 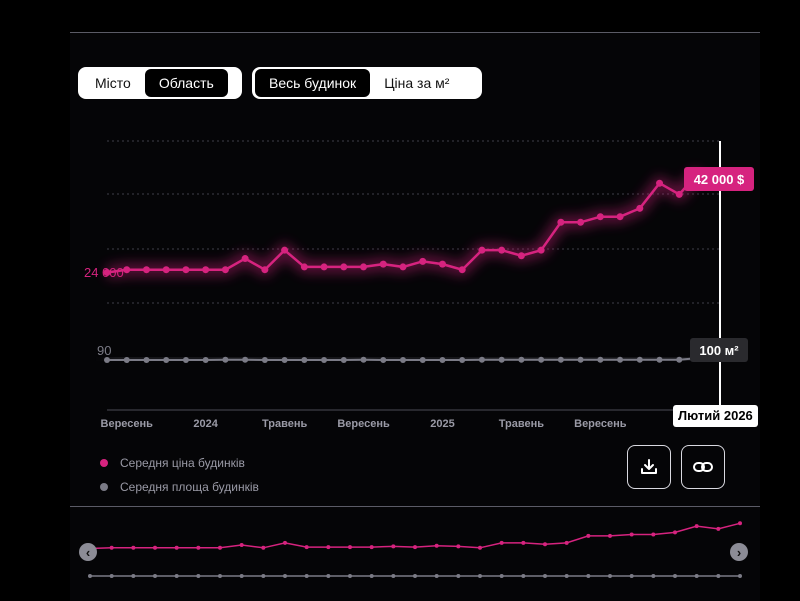 I want to click on legend-dot-price, so click(x=104, y=463).